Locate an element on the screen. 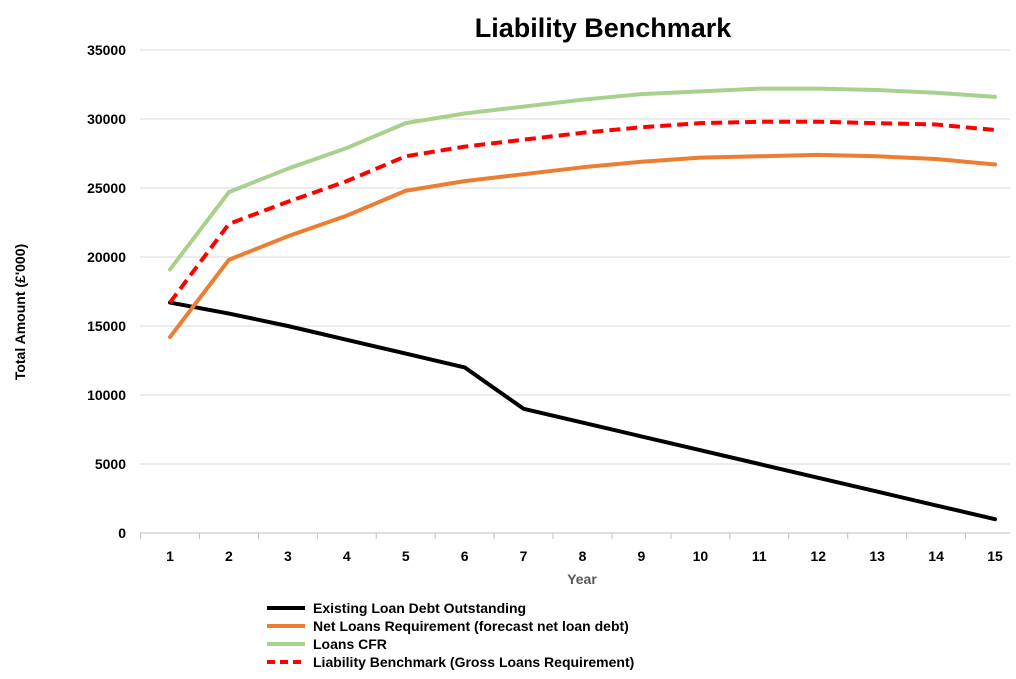 This screenshot has width=1016, height=679. x-tick-label: 15 is located at coordinates (995, 556).